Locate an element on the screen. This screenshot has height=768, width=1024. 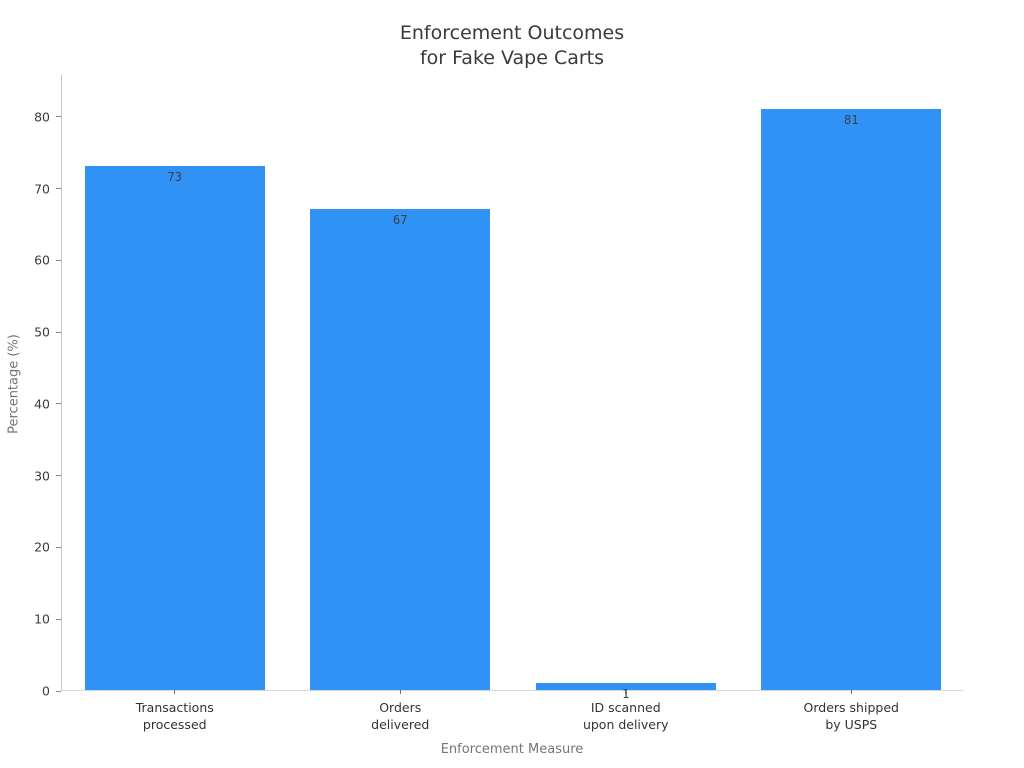
y-tick-label: 0 is located at coordinates (46, 691).